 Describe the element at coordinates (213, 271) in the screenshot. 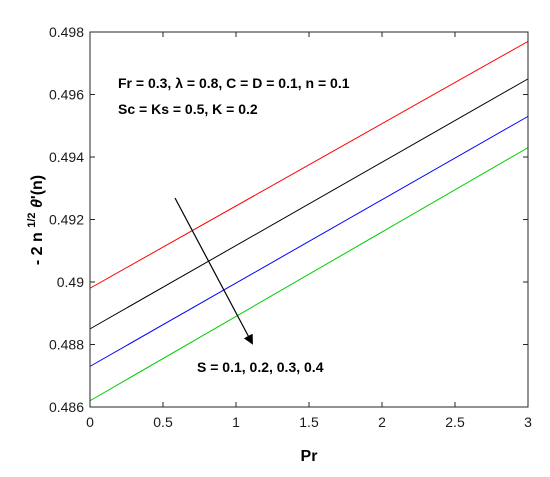

I see `trend-arrow` at that location.